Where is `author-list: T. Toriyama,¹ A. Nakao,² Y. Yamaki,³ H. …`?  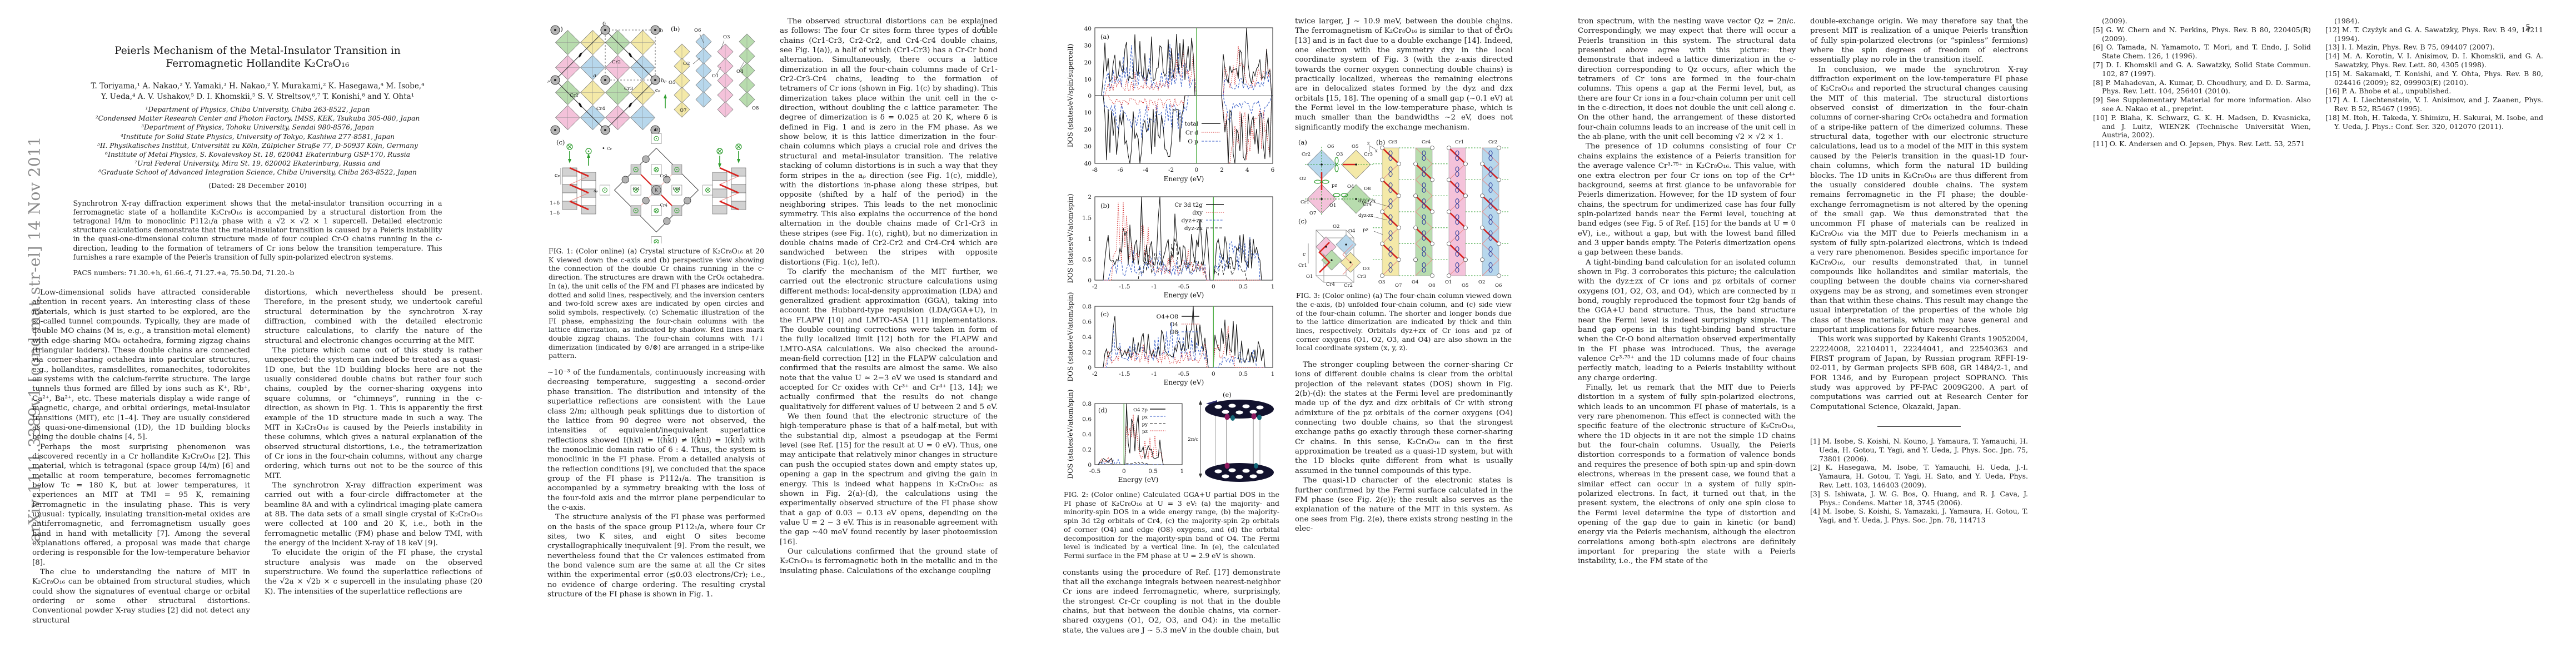 author-list: T. Toriyama,¹ A. Nakao,² Y. Yamaki,³ H. … is located at coordinates (257, 91).